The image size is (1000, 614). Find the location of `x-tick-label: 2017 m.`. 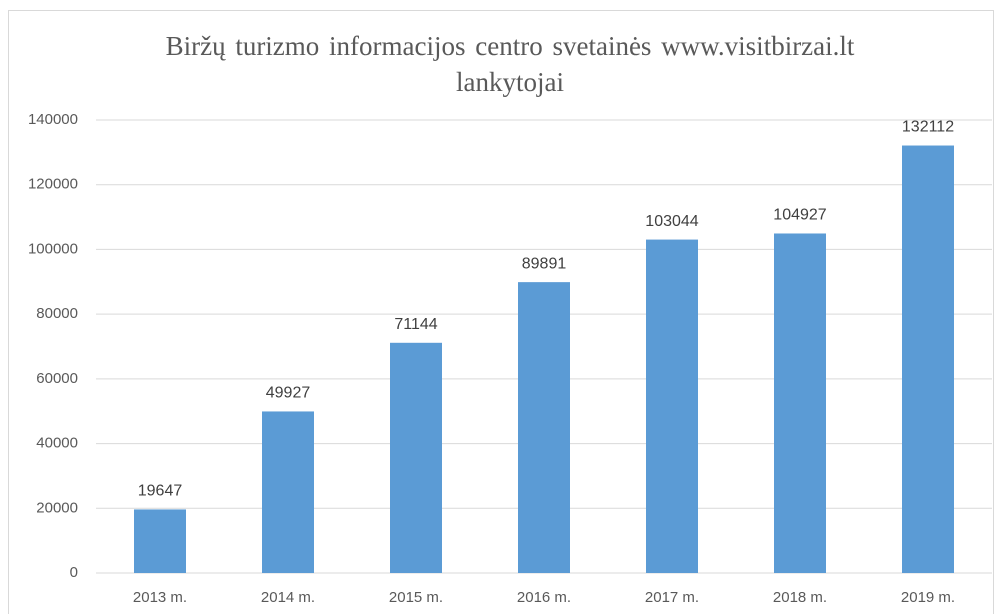

x-tick-label: 2017 m. is located at coordinates (672, 597).